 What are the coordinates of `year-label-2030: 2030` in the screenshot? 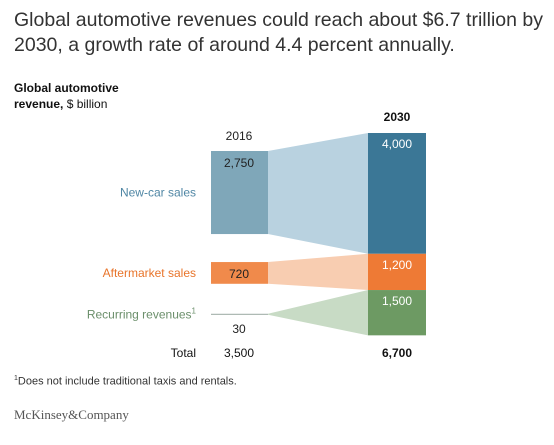 It's located at (397, 117).